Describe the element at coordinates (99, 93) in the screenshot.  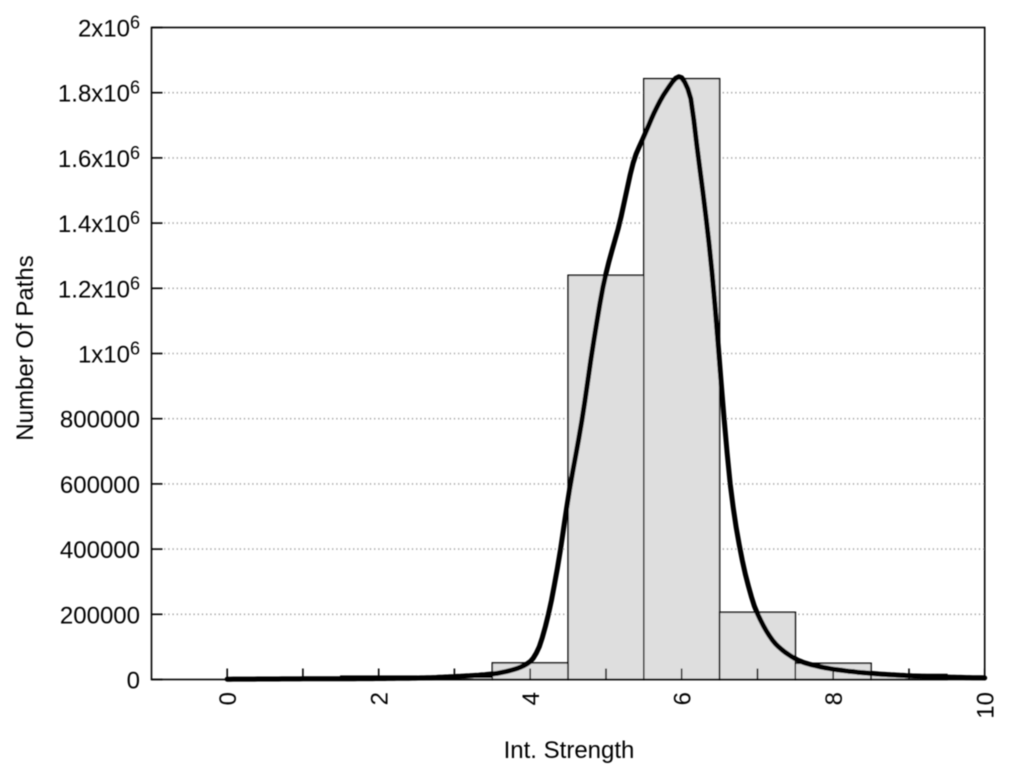
I see `svg-text: 1.8x10⁶` at that location.